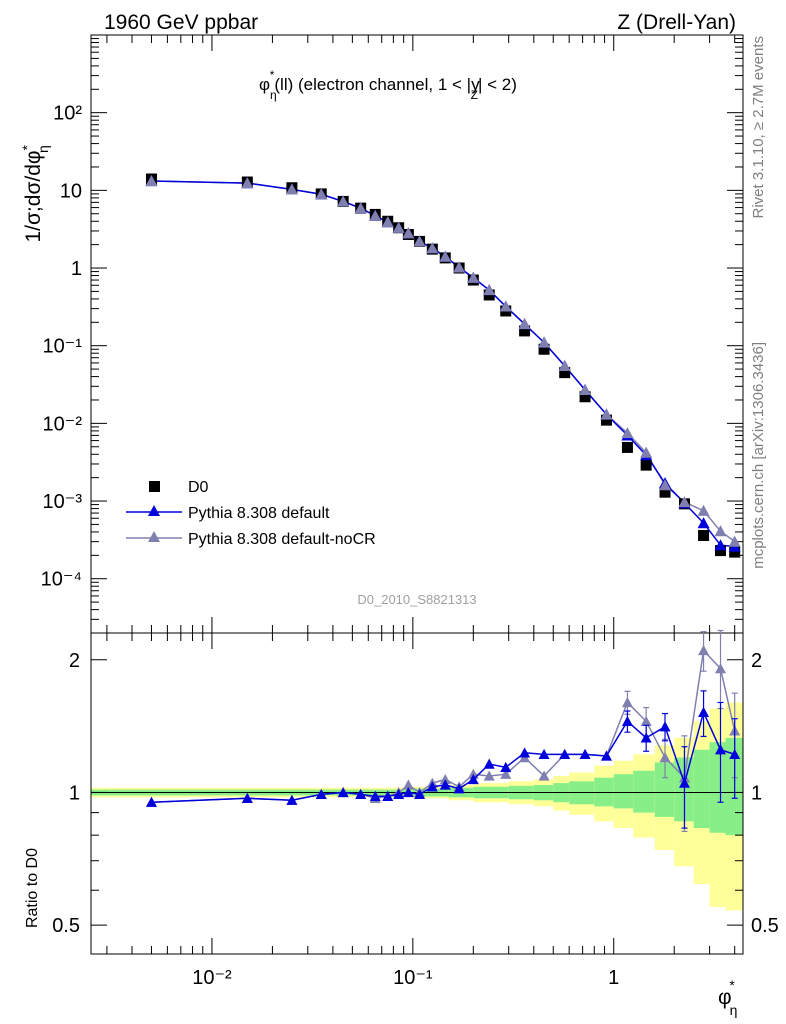  I want to click on ratio-y-tick-label: 0.5, so click(66, 926).